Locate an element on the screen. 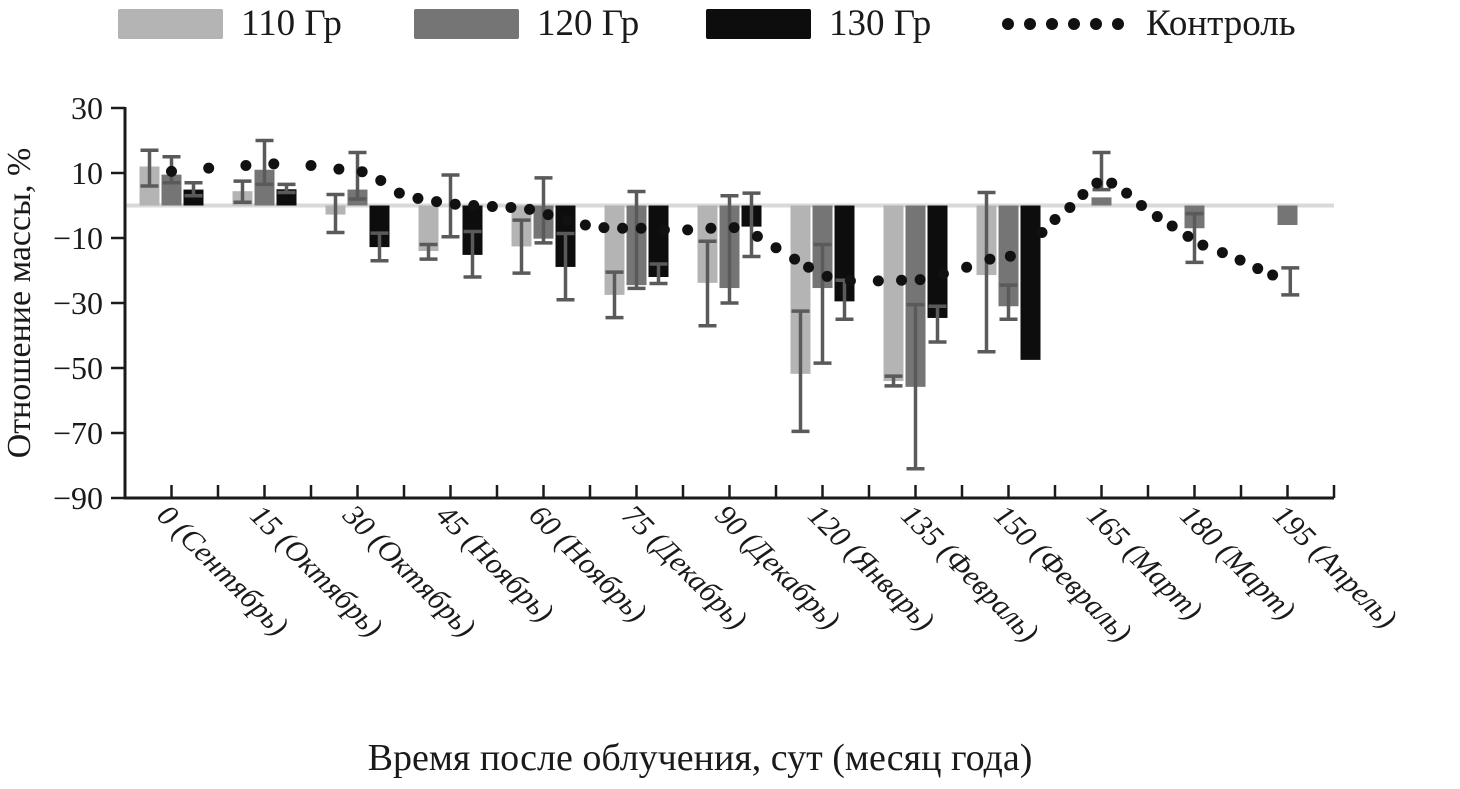 The width and height of the screenshot is (1460, 789). legend-label-130gr: 130 Гр is located at coordinates (880, 23).